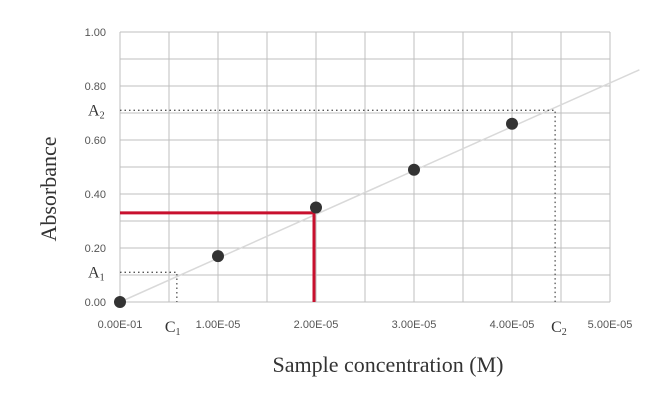  Describe the element at coordinates (218, 325) in the screenshot. I see `x-tick-label: 1.00E-05` at that location.